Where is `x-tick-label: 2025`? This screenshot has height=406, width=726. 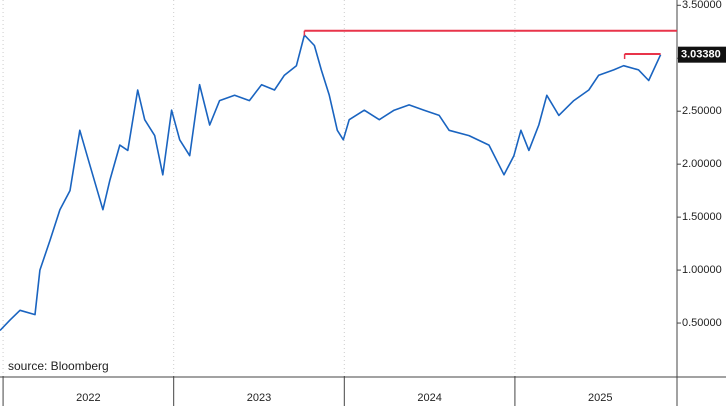 x-tick-label: 2025 is located at coordinates (600, 398).